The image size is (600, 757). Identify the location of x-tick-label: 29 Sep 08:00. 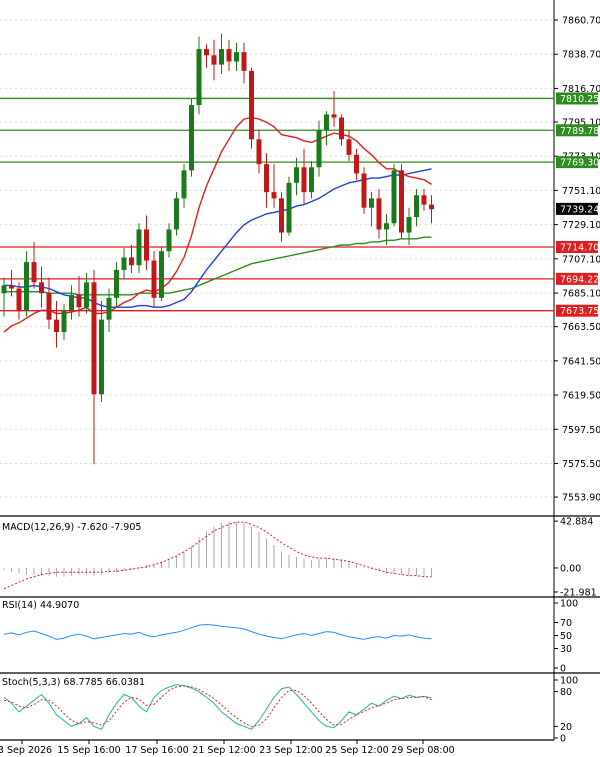
(422, 750).